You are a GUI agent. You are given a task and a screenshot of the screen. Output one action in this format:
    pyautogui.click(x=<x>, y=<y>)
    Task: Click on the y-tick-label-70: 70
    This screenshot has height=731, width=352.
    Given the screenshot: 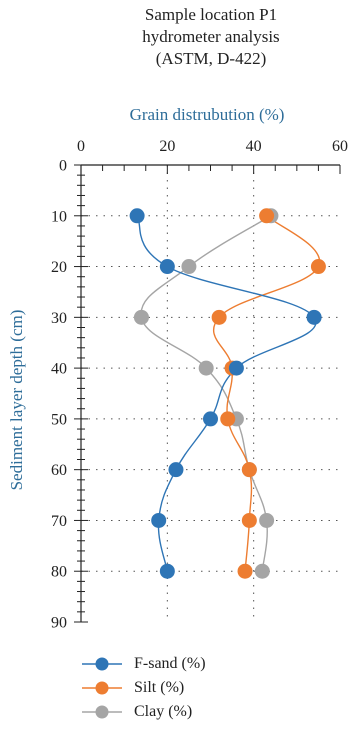 What is the action you would take?
    pyautogui.click(x=59, y=521)
    